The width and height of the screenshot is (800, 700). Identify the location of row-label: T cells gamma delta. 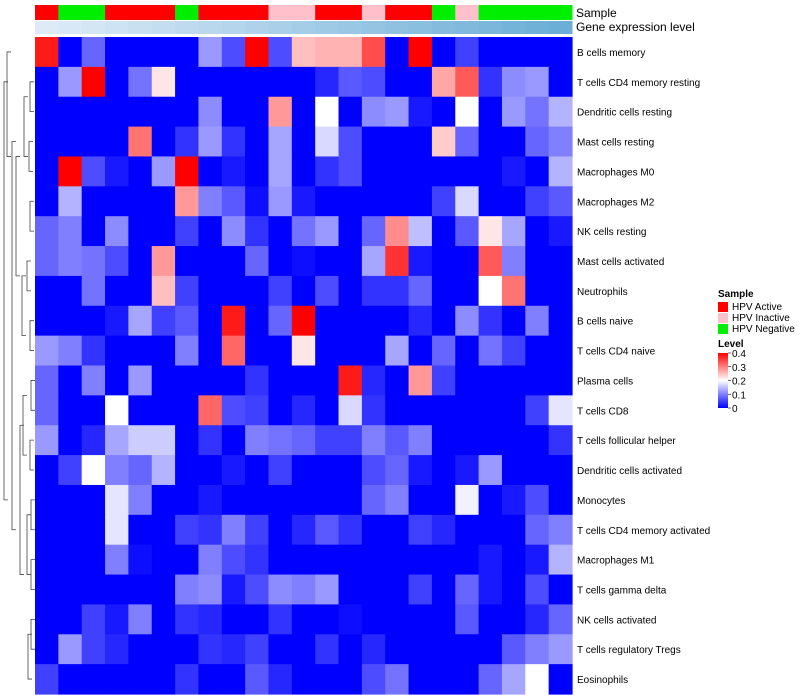
(622, 590).